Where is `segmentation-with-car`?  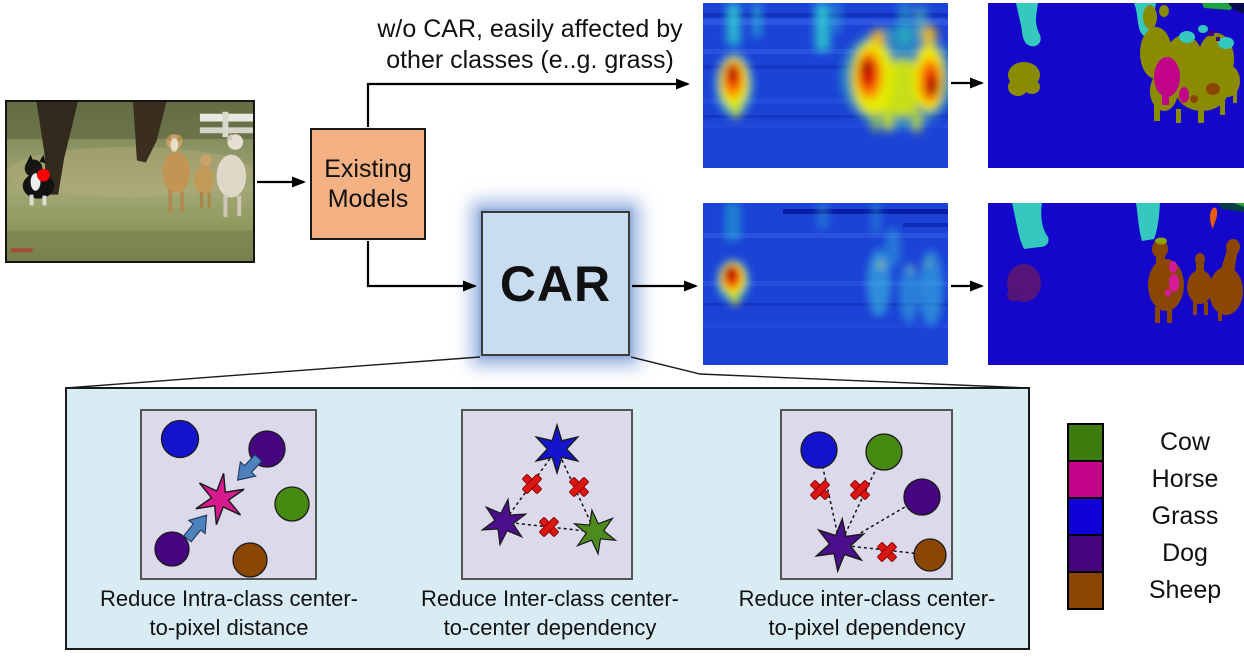 segmentation-with-car is located at coordinates (1116, 284).